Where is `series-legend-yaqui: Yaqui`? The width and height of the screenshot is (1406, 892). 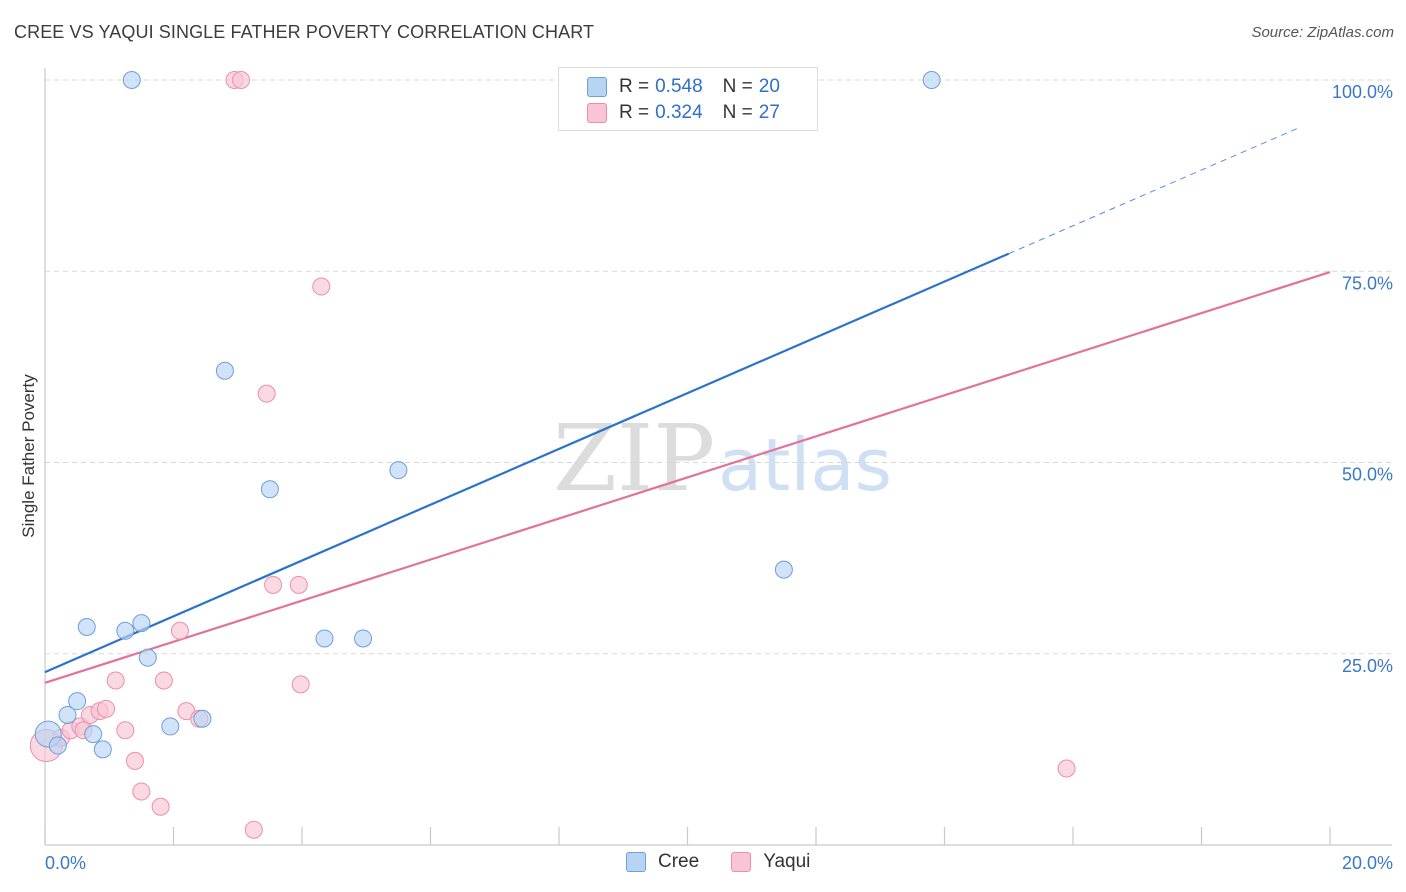 series-legend-yaqui: Yaqui is located at coordinates (770, 862).